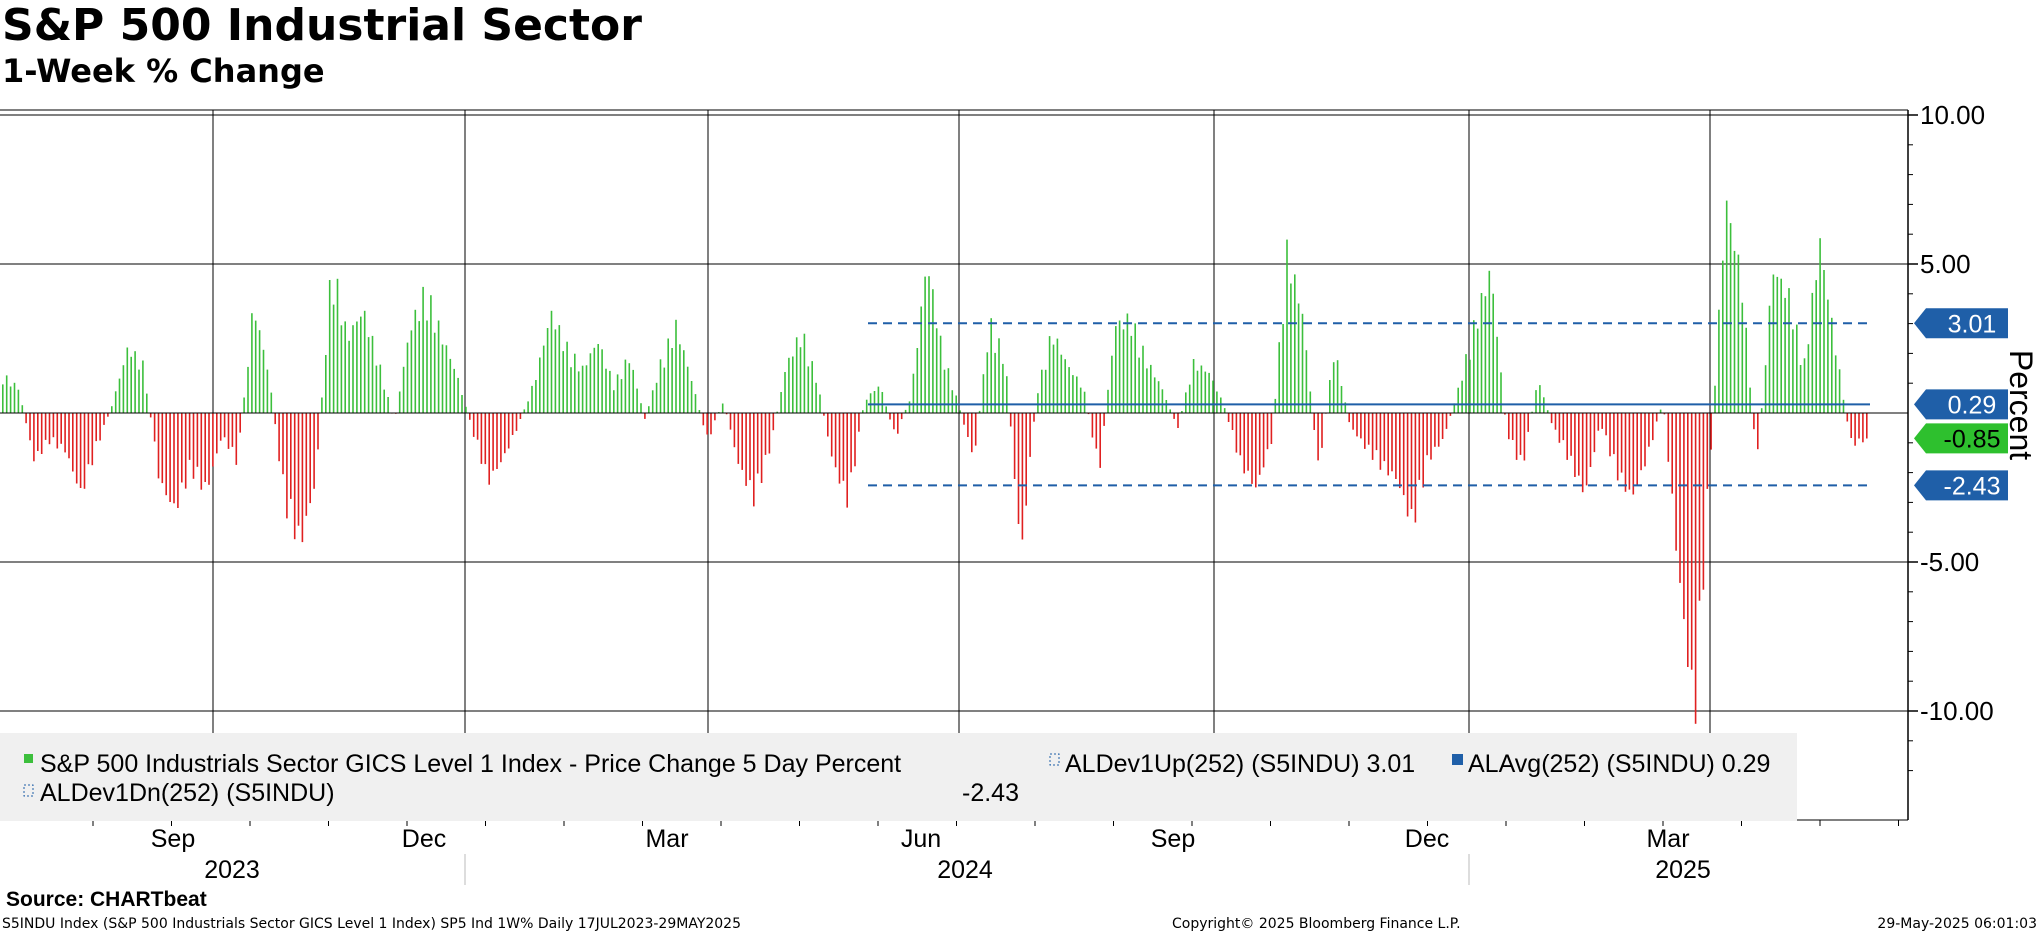 The image size is (2041, 936). What do you see at coordinates (1957, 924) in the screenshot?
I see `timestamp: 29-May-2025 06:01:03` at bounding box center [1957, 924].